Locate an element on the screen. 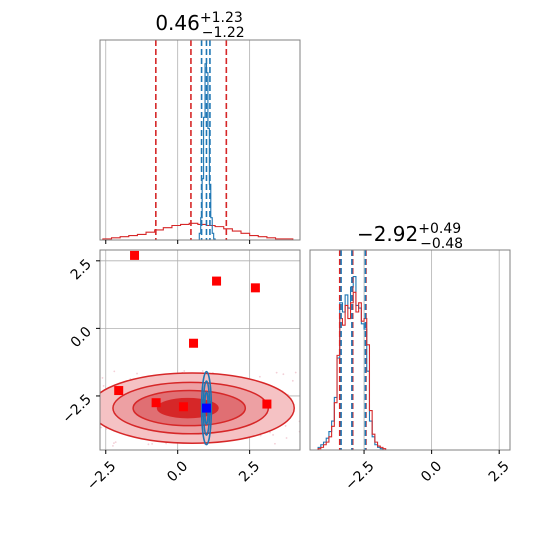 The width and height of the screenshot is (550, 550). param1-title-sup: +1.23 is located at coordinates (221, 18).